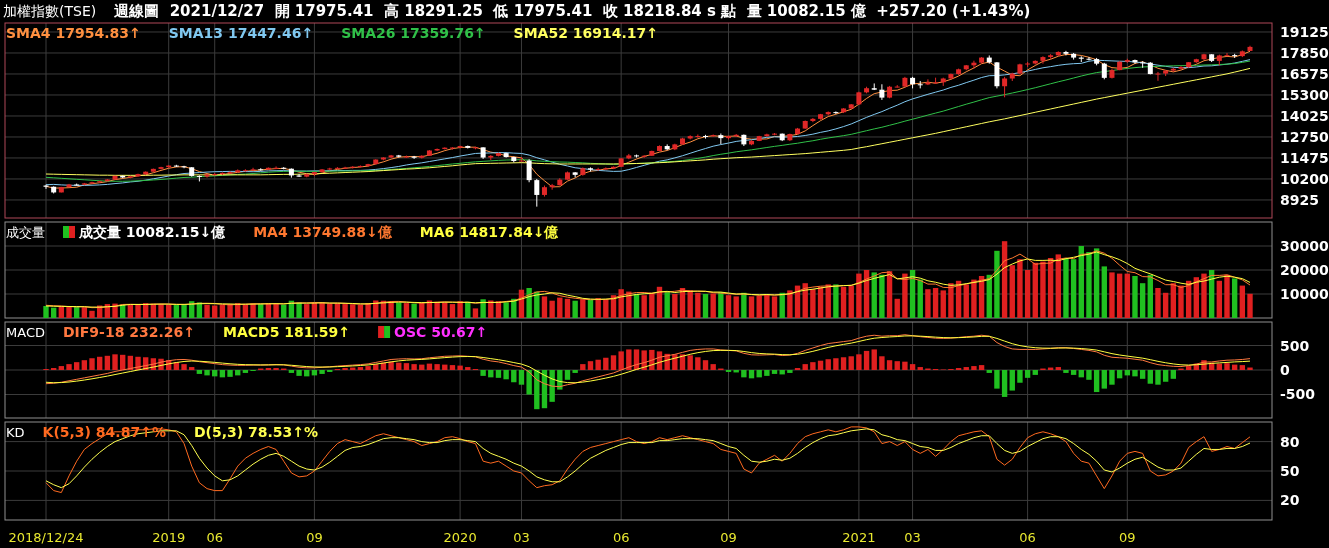  I want to click on x-tick-label: 03, so click(912, 537).